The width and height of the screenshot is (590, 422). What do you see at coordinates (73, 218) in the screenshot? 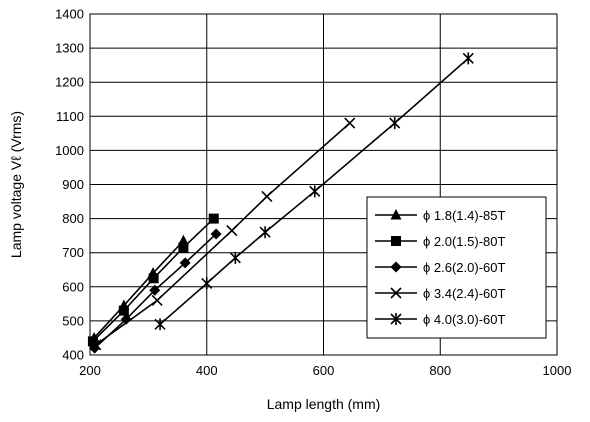
I see `y-tick-label: 800` at bounding box center [73, 218].